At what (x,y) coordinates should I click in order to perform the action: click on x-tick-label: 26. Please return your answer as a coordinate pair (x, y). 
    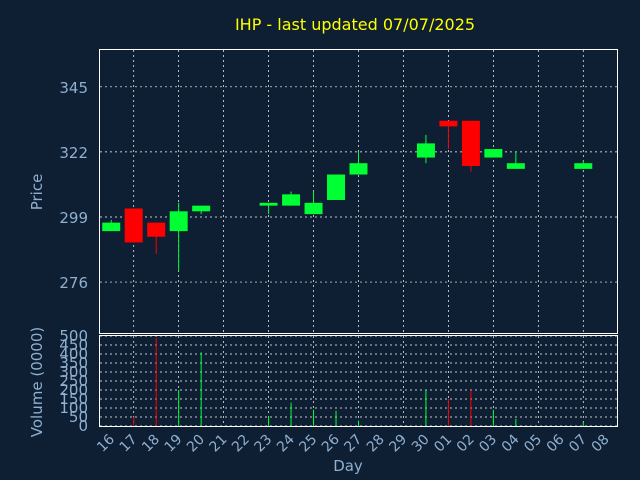
    Looking at the image, I should click on (331, 443).